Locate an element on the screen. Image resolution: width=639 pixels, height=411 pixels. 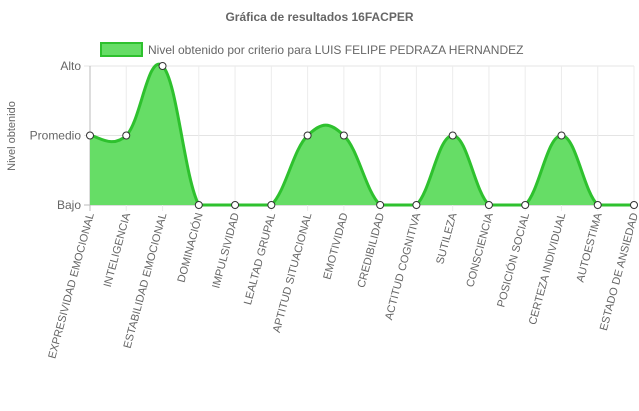
x-tick-label: IMPULSIVIDAD is located at coordinates (226, 251).